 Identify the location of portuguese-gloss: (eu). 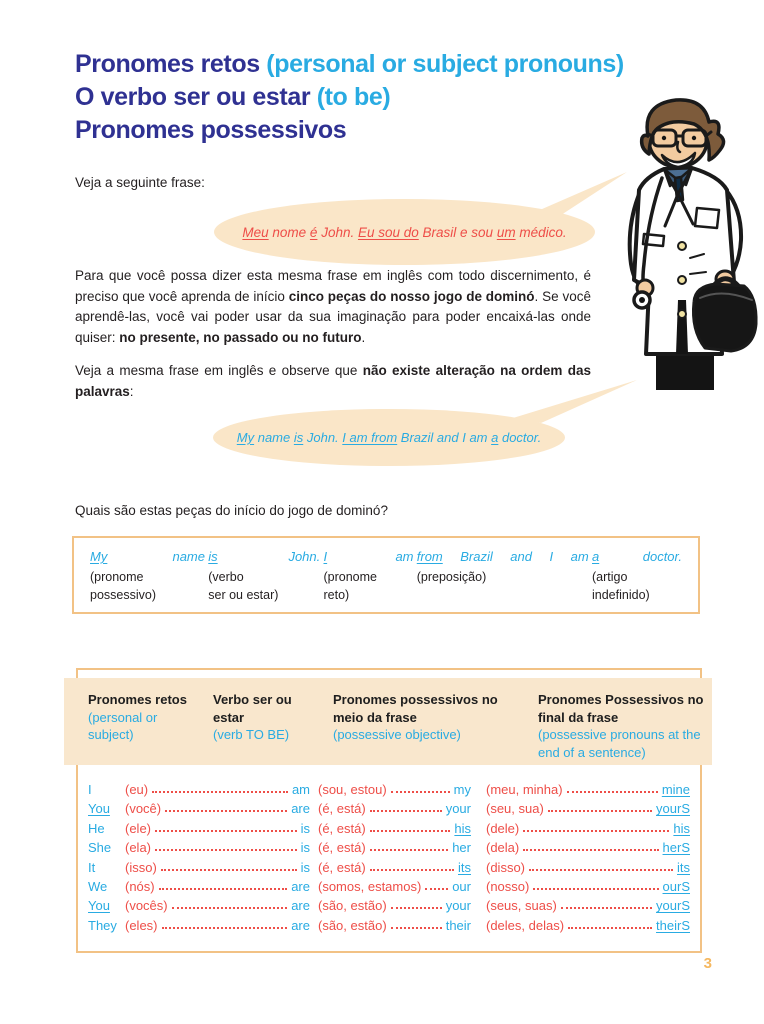
(137, 789).